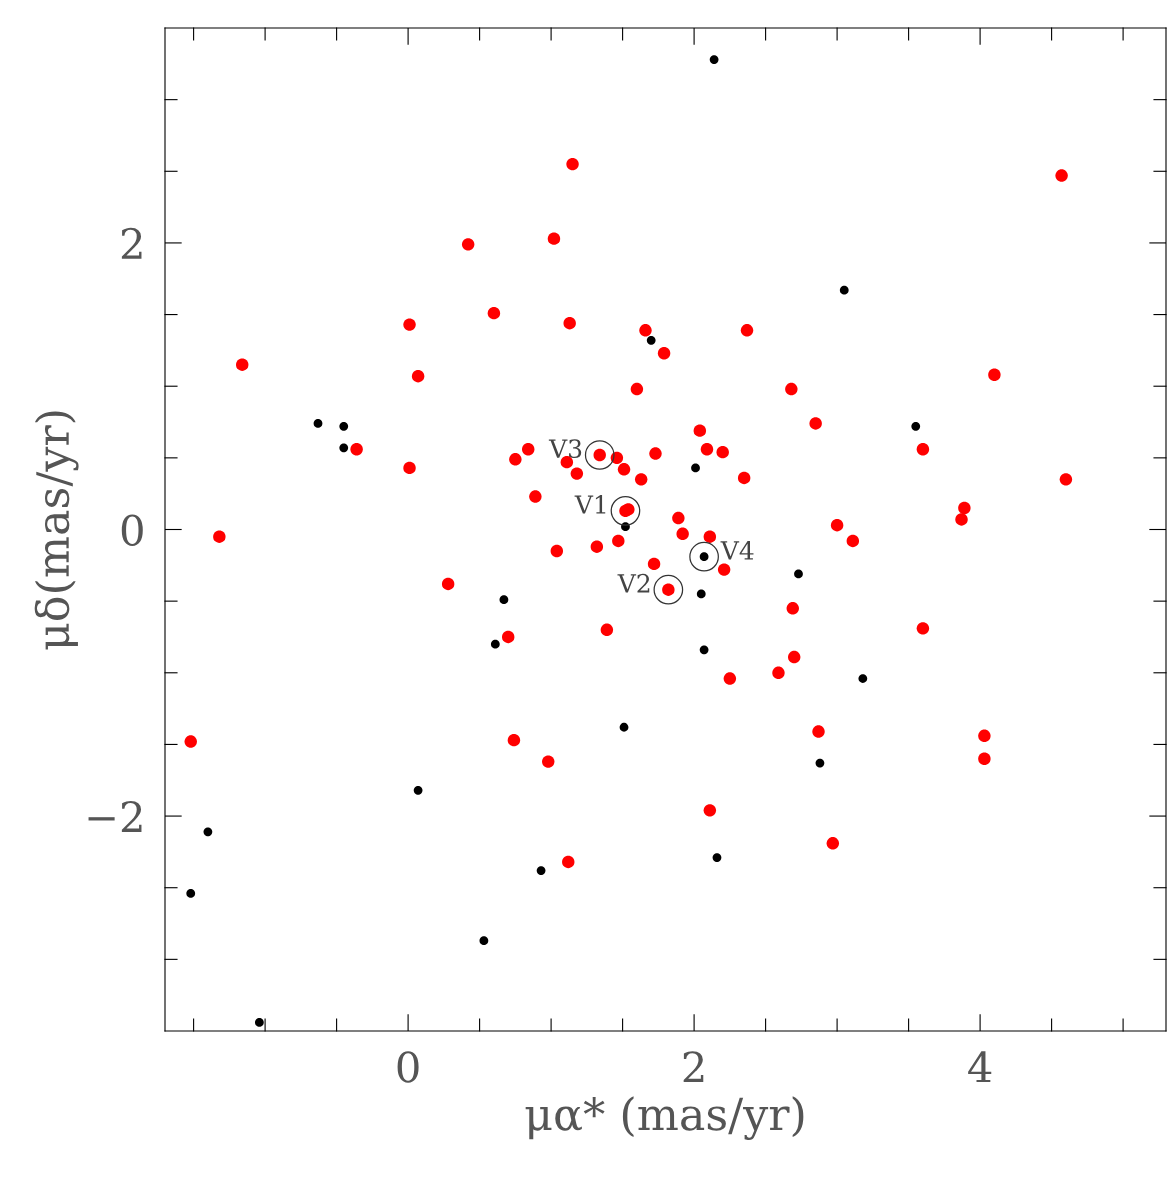  What do you see at coordinates (590, 504) in the screenshot?
I see `annotation: V1` at bounding box center [590, 504].